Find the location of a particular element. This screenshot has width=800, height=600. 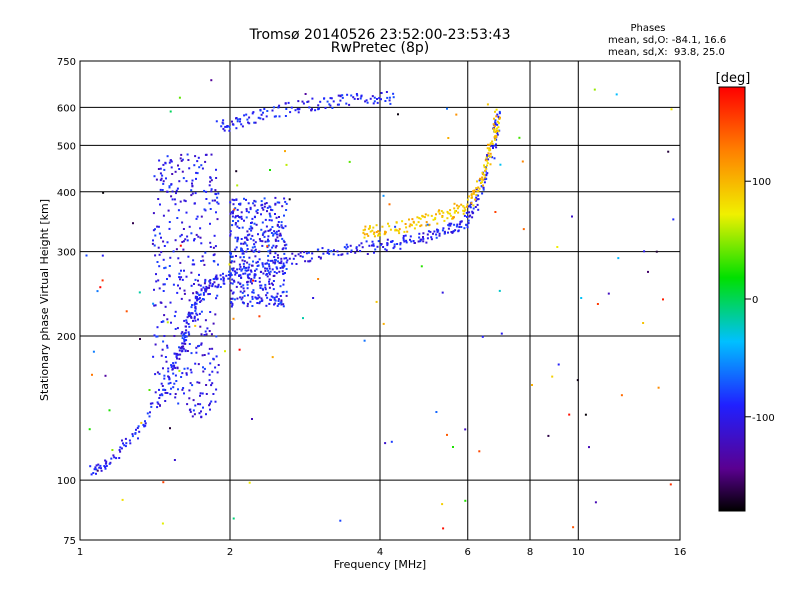

y-axis-label: Stationary phase Virtual Height [km] is located at coordinates (44, 300).